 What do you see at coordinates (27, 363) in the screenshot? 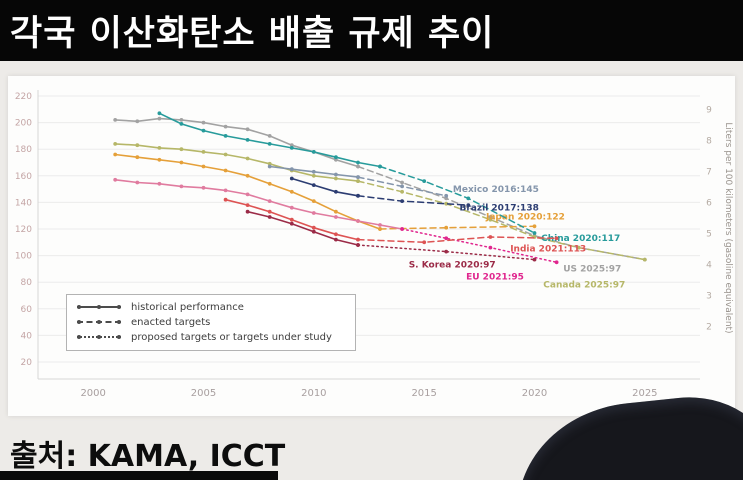
I see `y-axis-tick-label: 20` at bounding box center [27, 363].